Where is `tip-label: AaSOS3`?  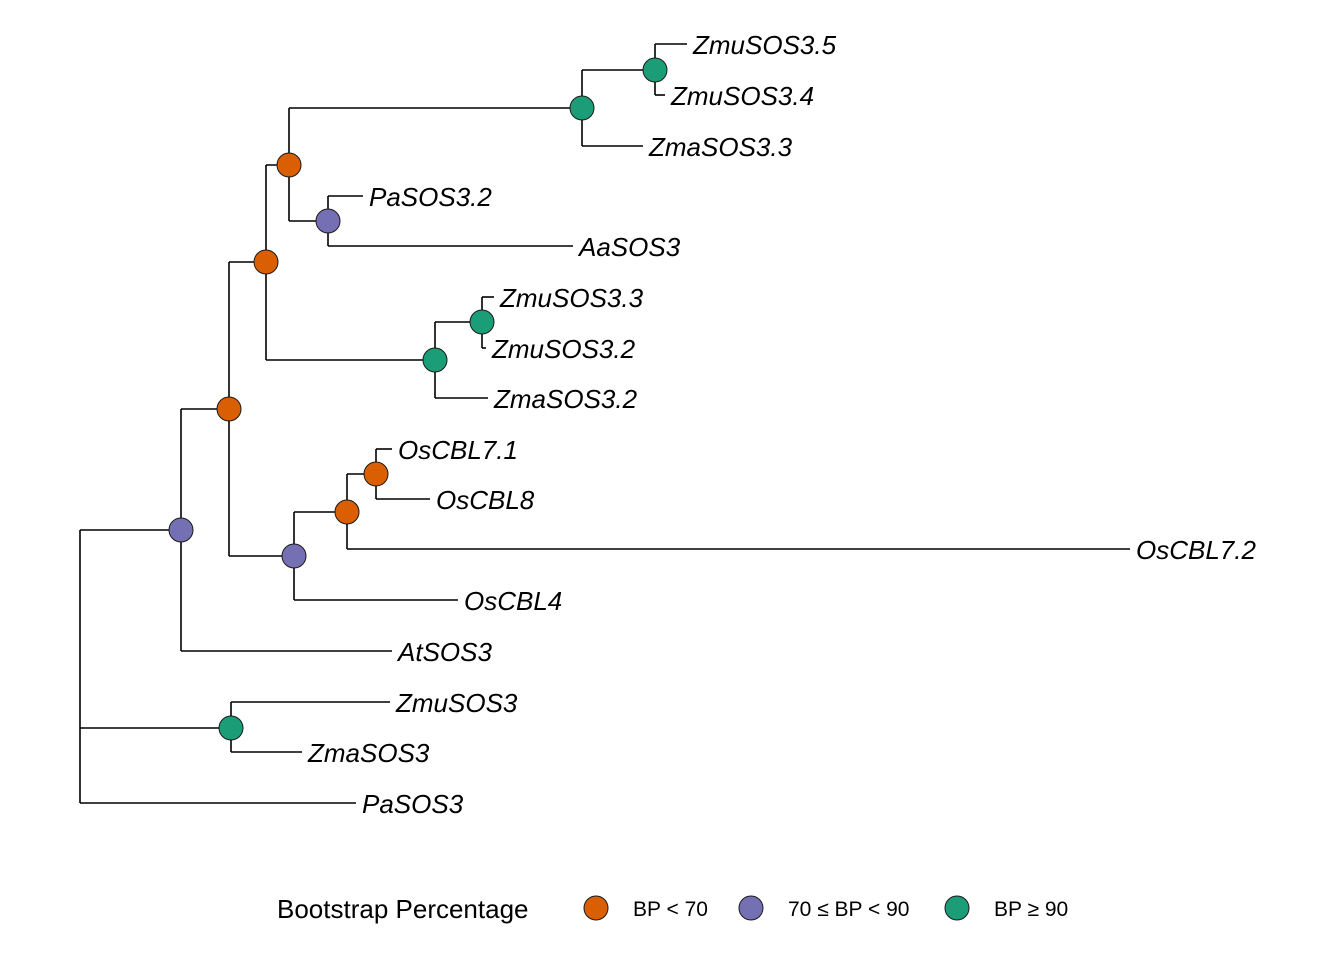
tip-label: AaSOS3 is located at coordinates (629, 247).